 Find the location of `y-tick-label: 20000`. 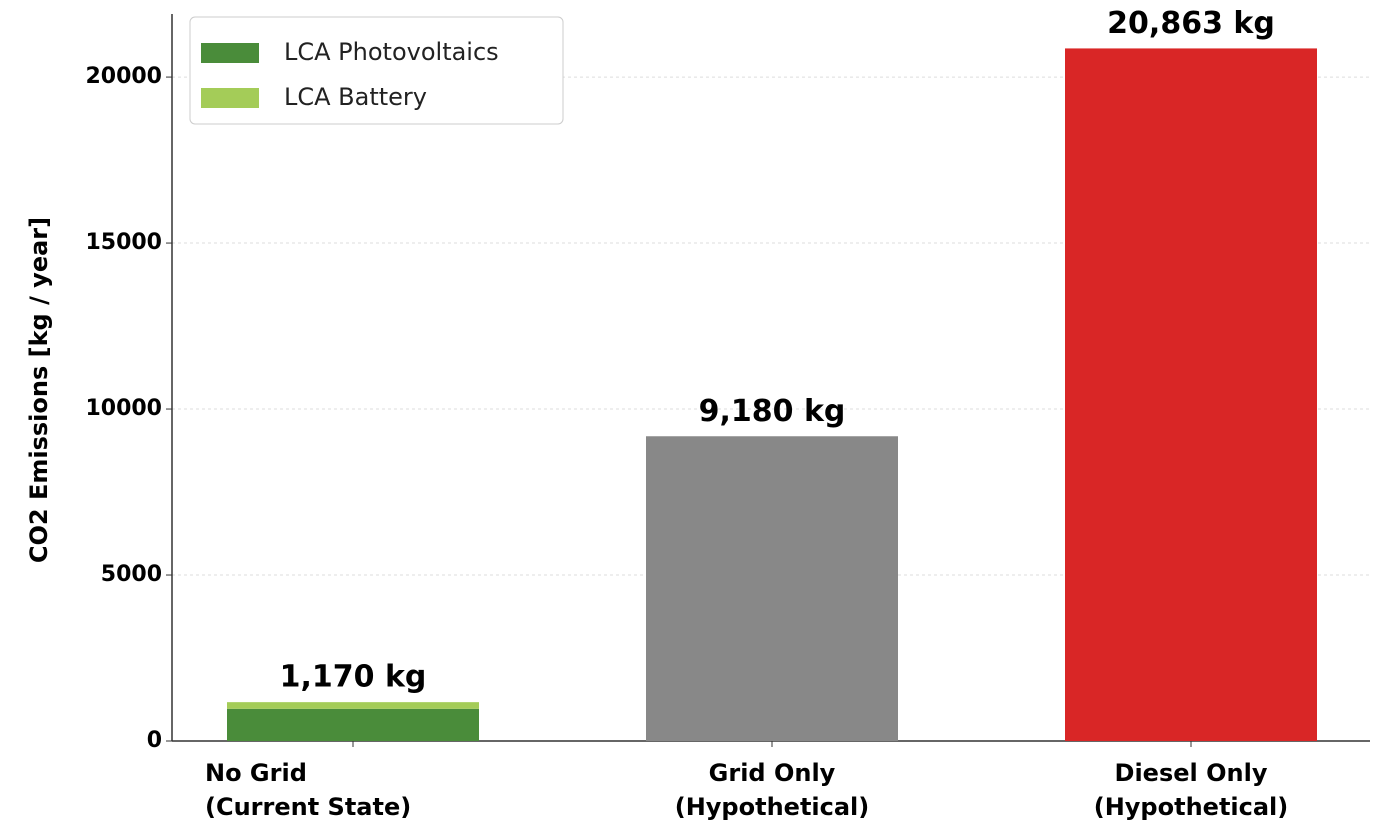

y-tick-label: 20000 is located at coordinates (123, 76).